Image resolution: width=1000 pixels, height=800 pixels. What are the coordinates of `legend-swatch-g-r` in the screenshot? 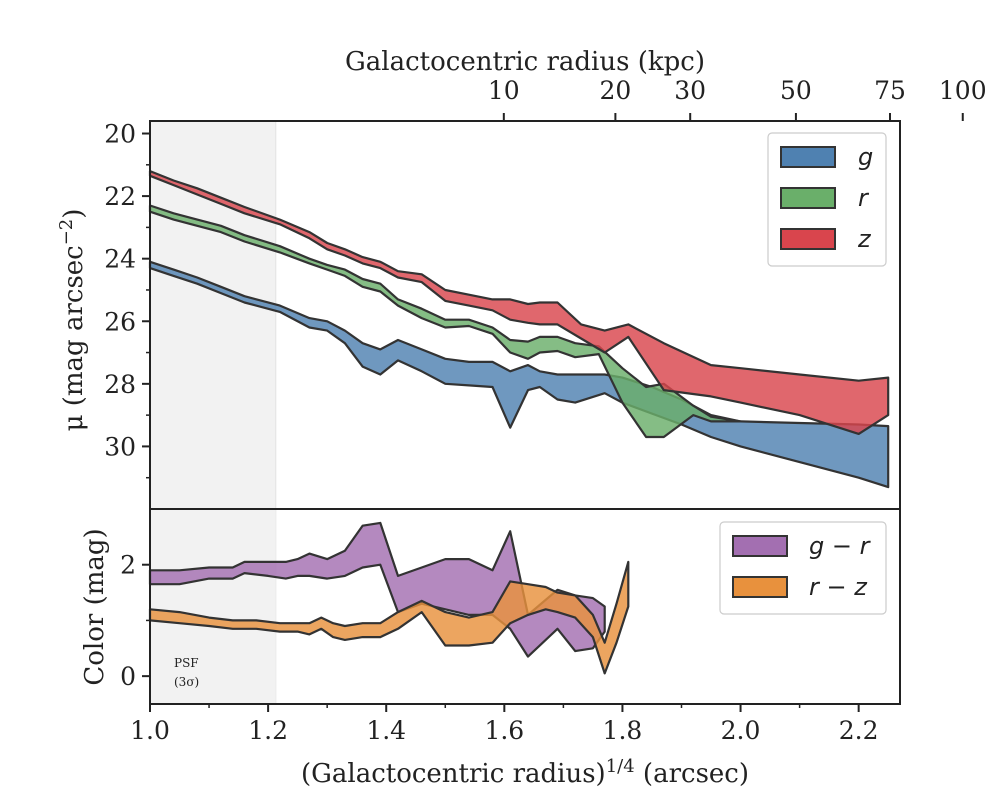 It's located at (760, 546).